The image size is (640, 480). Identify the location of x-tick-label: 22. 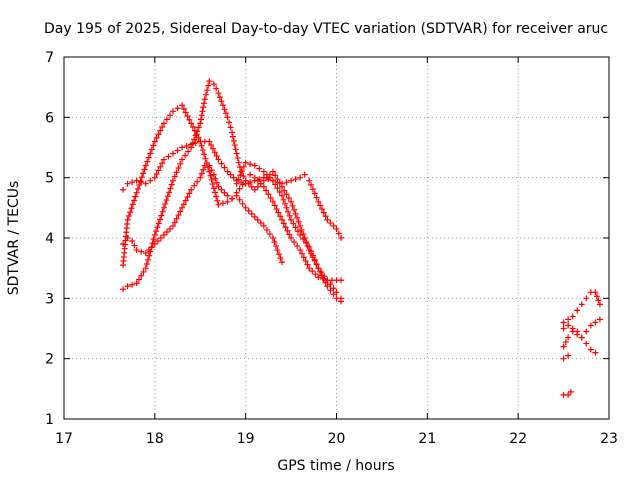
(518, 439).